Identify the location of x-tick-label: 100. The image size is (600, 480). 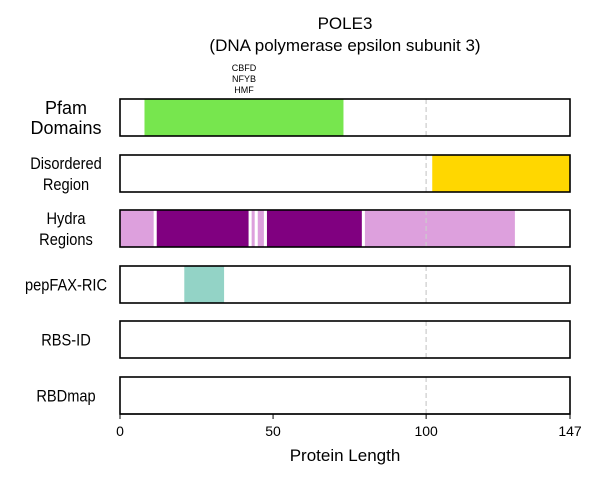
(426, 431).